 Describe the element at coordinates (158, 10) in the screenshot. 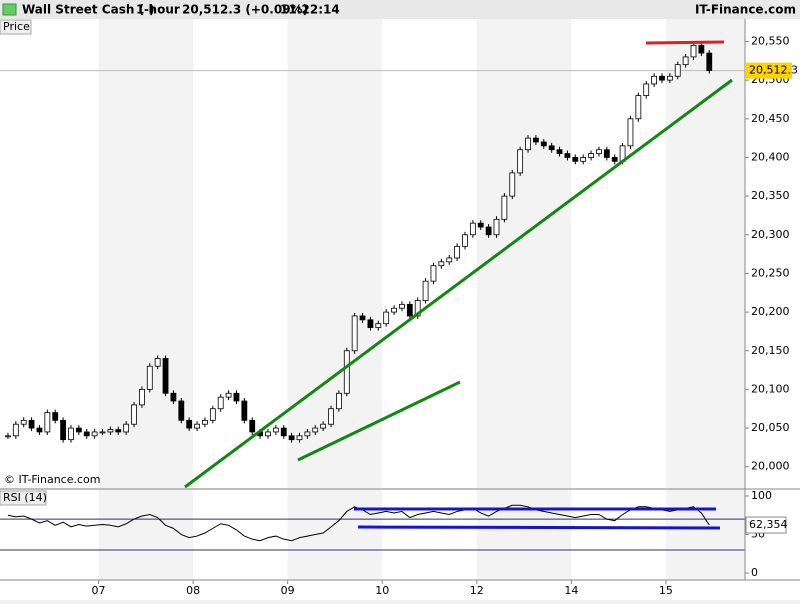

I see `interval: 1 hour` at that location.